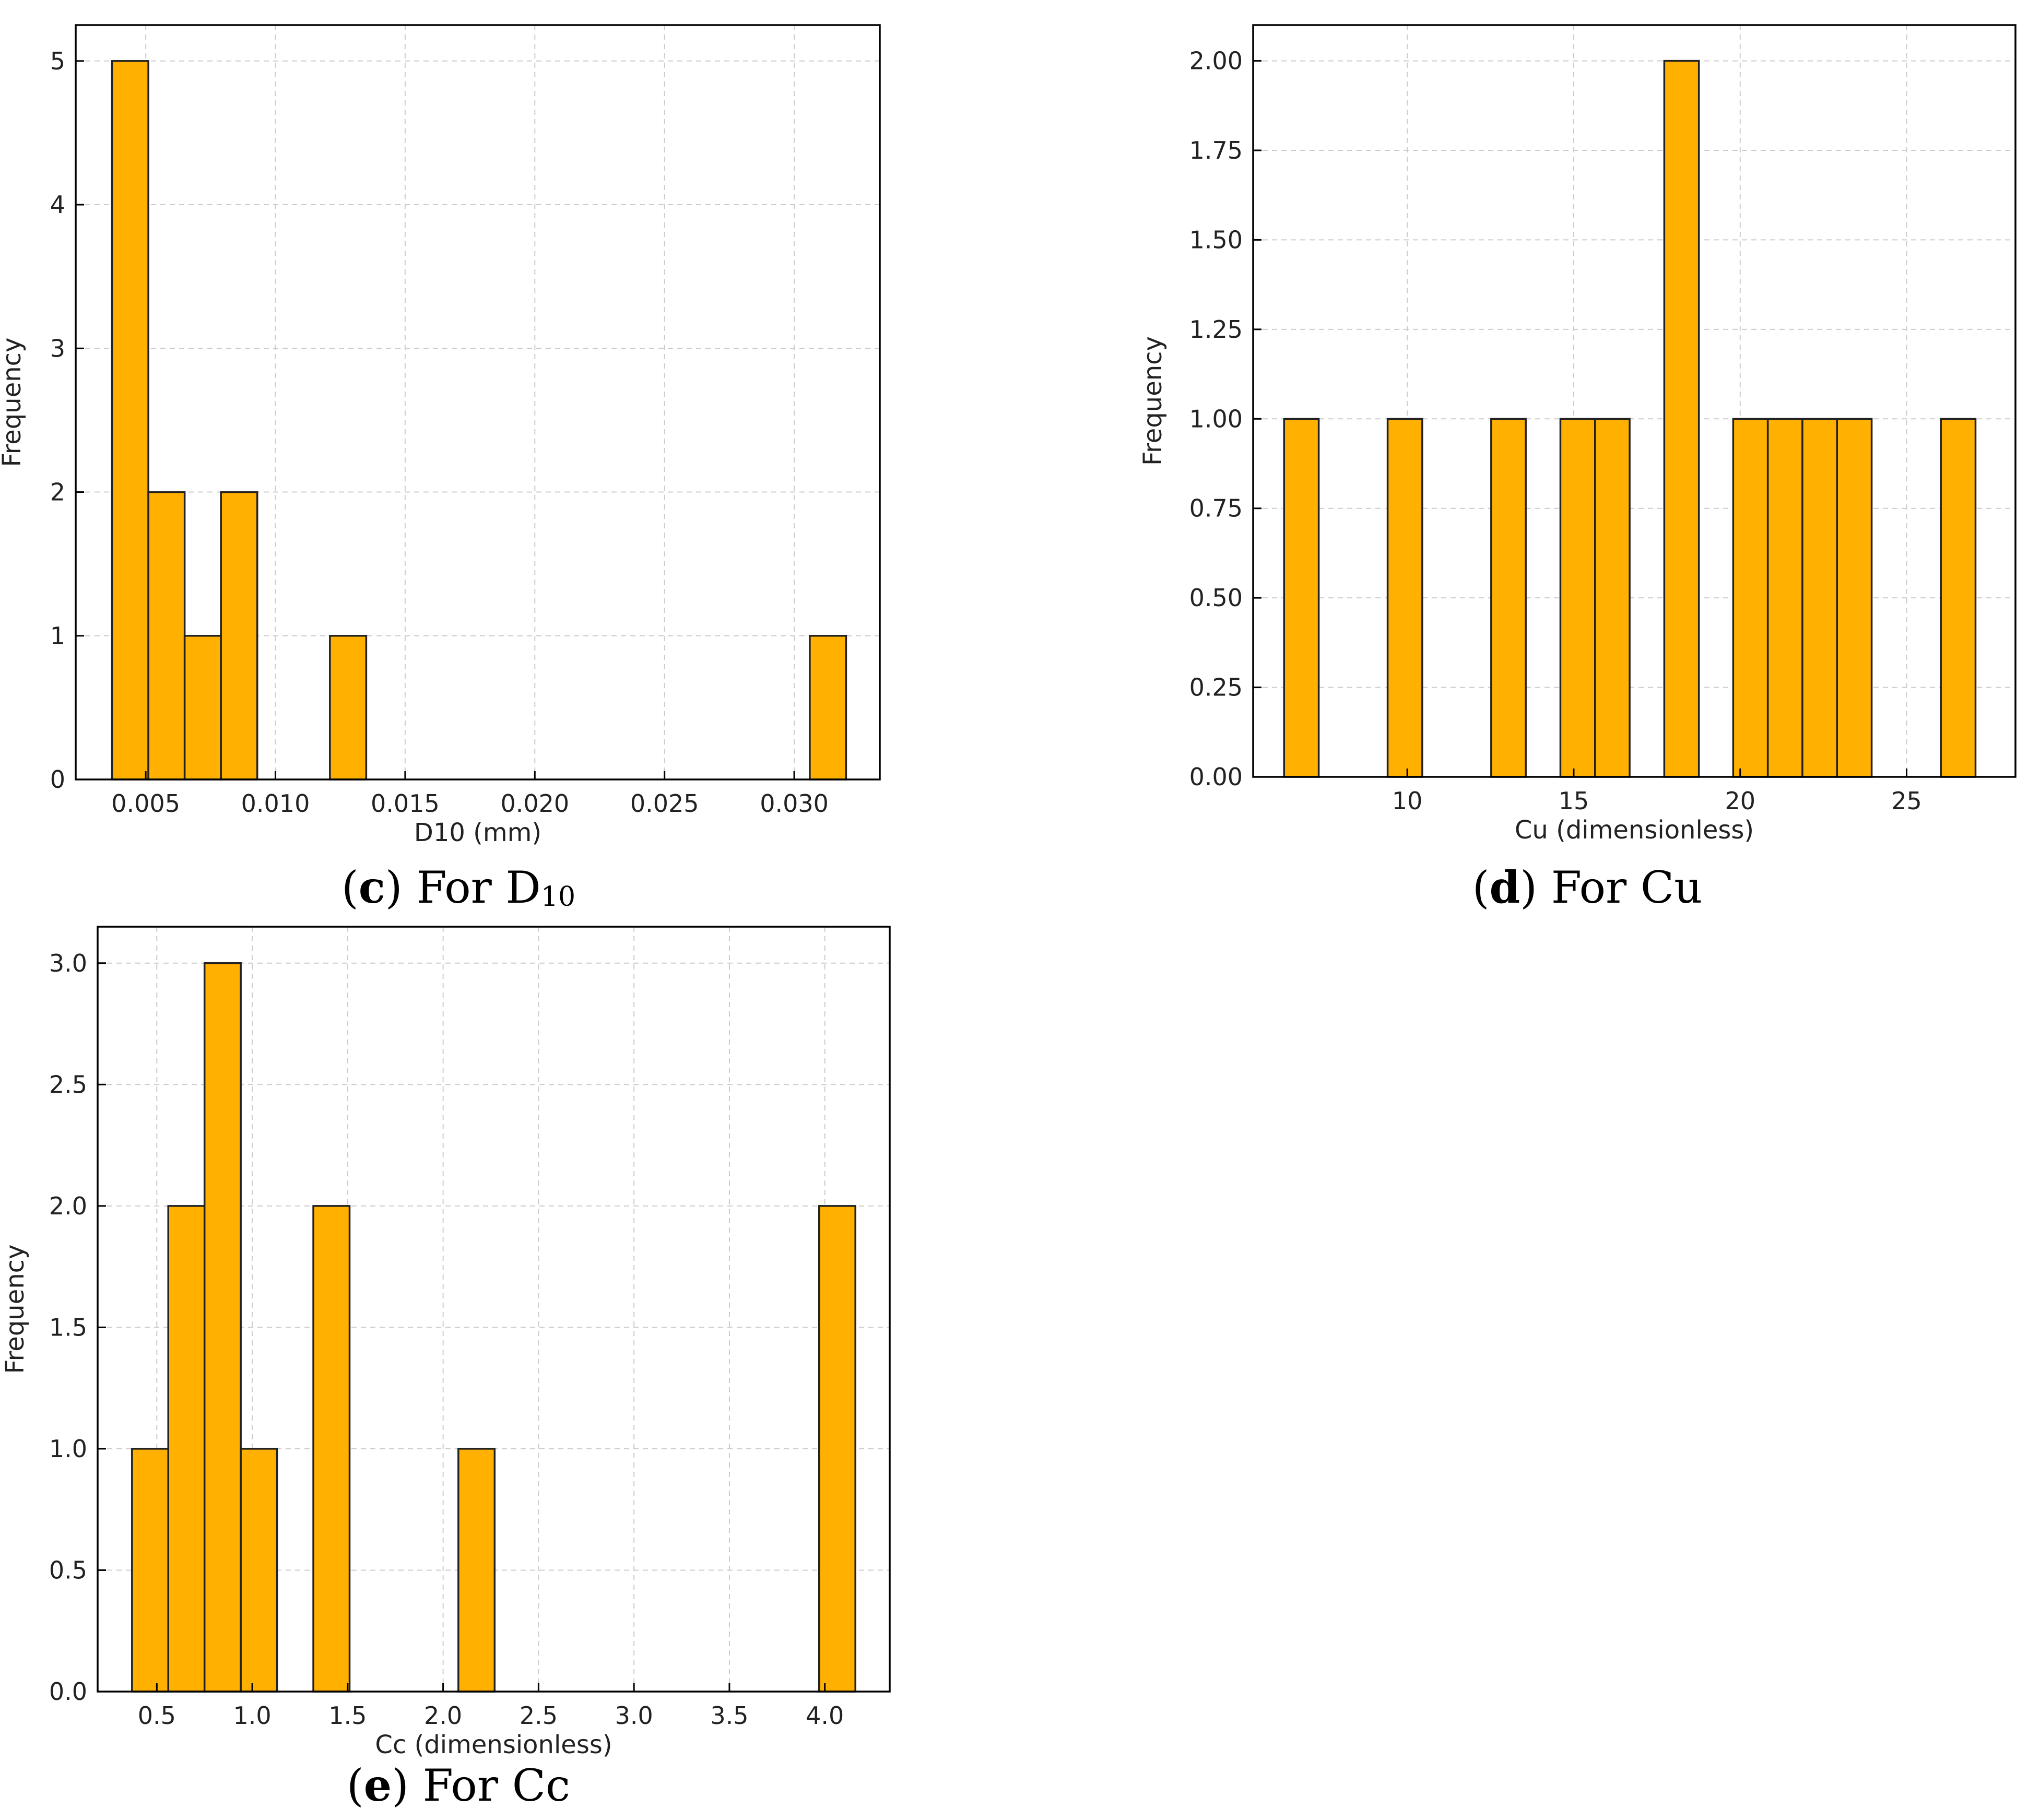 This screenshot has height=1820, width=2028. I want to click on xtick-label-c: 0.030, so click(794, 804).